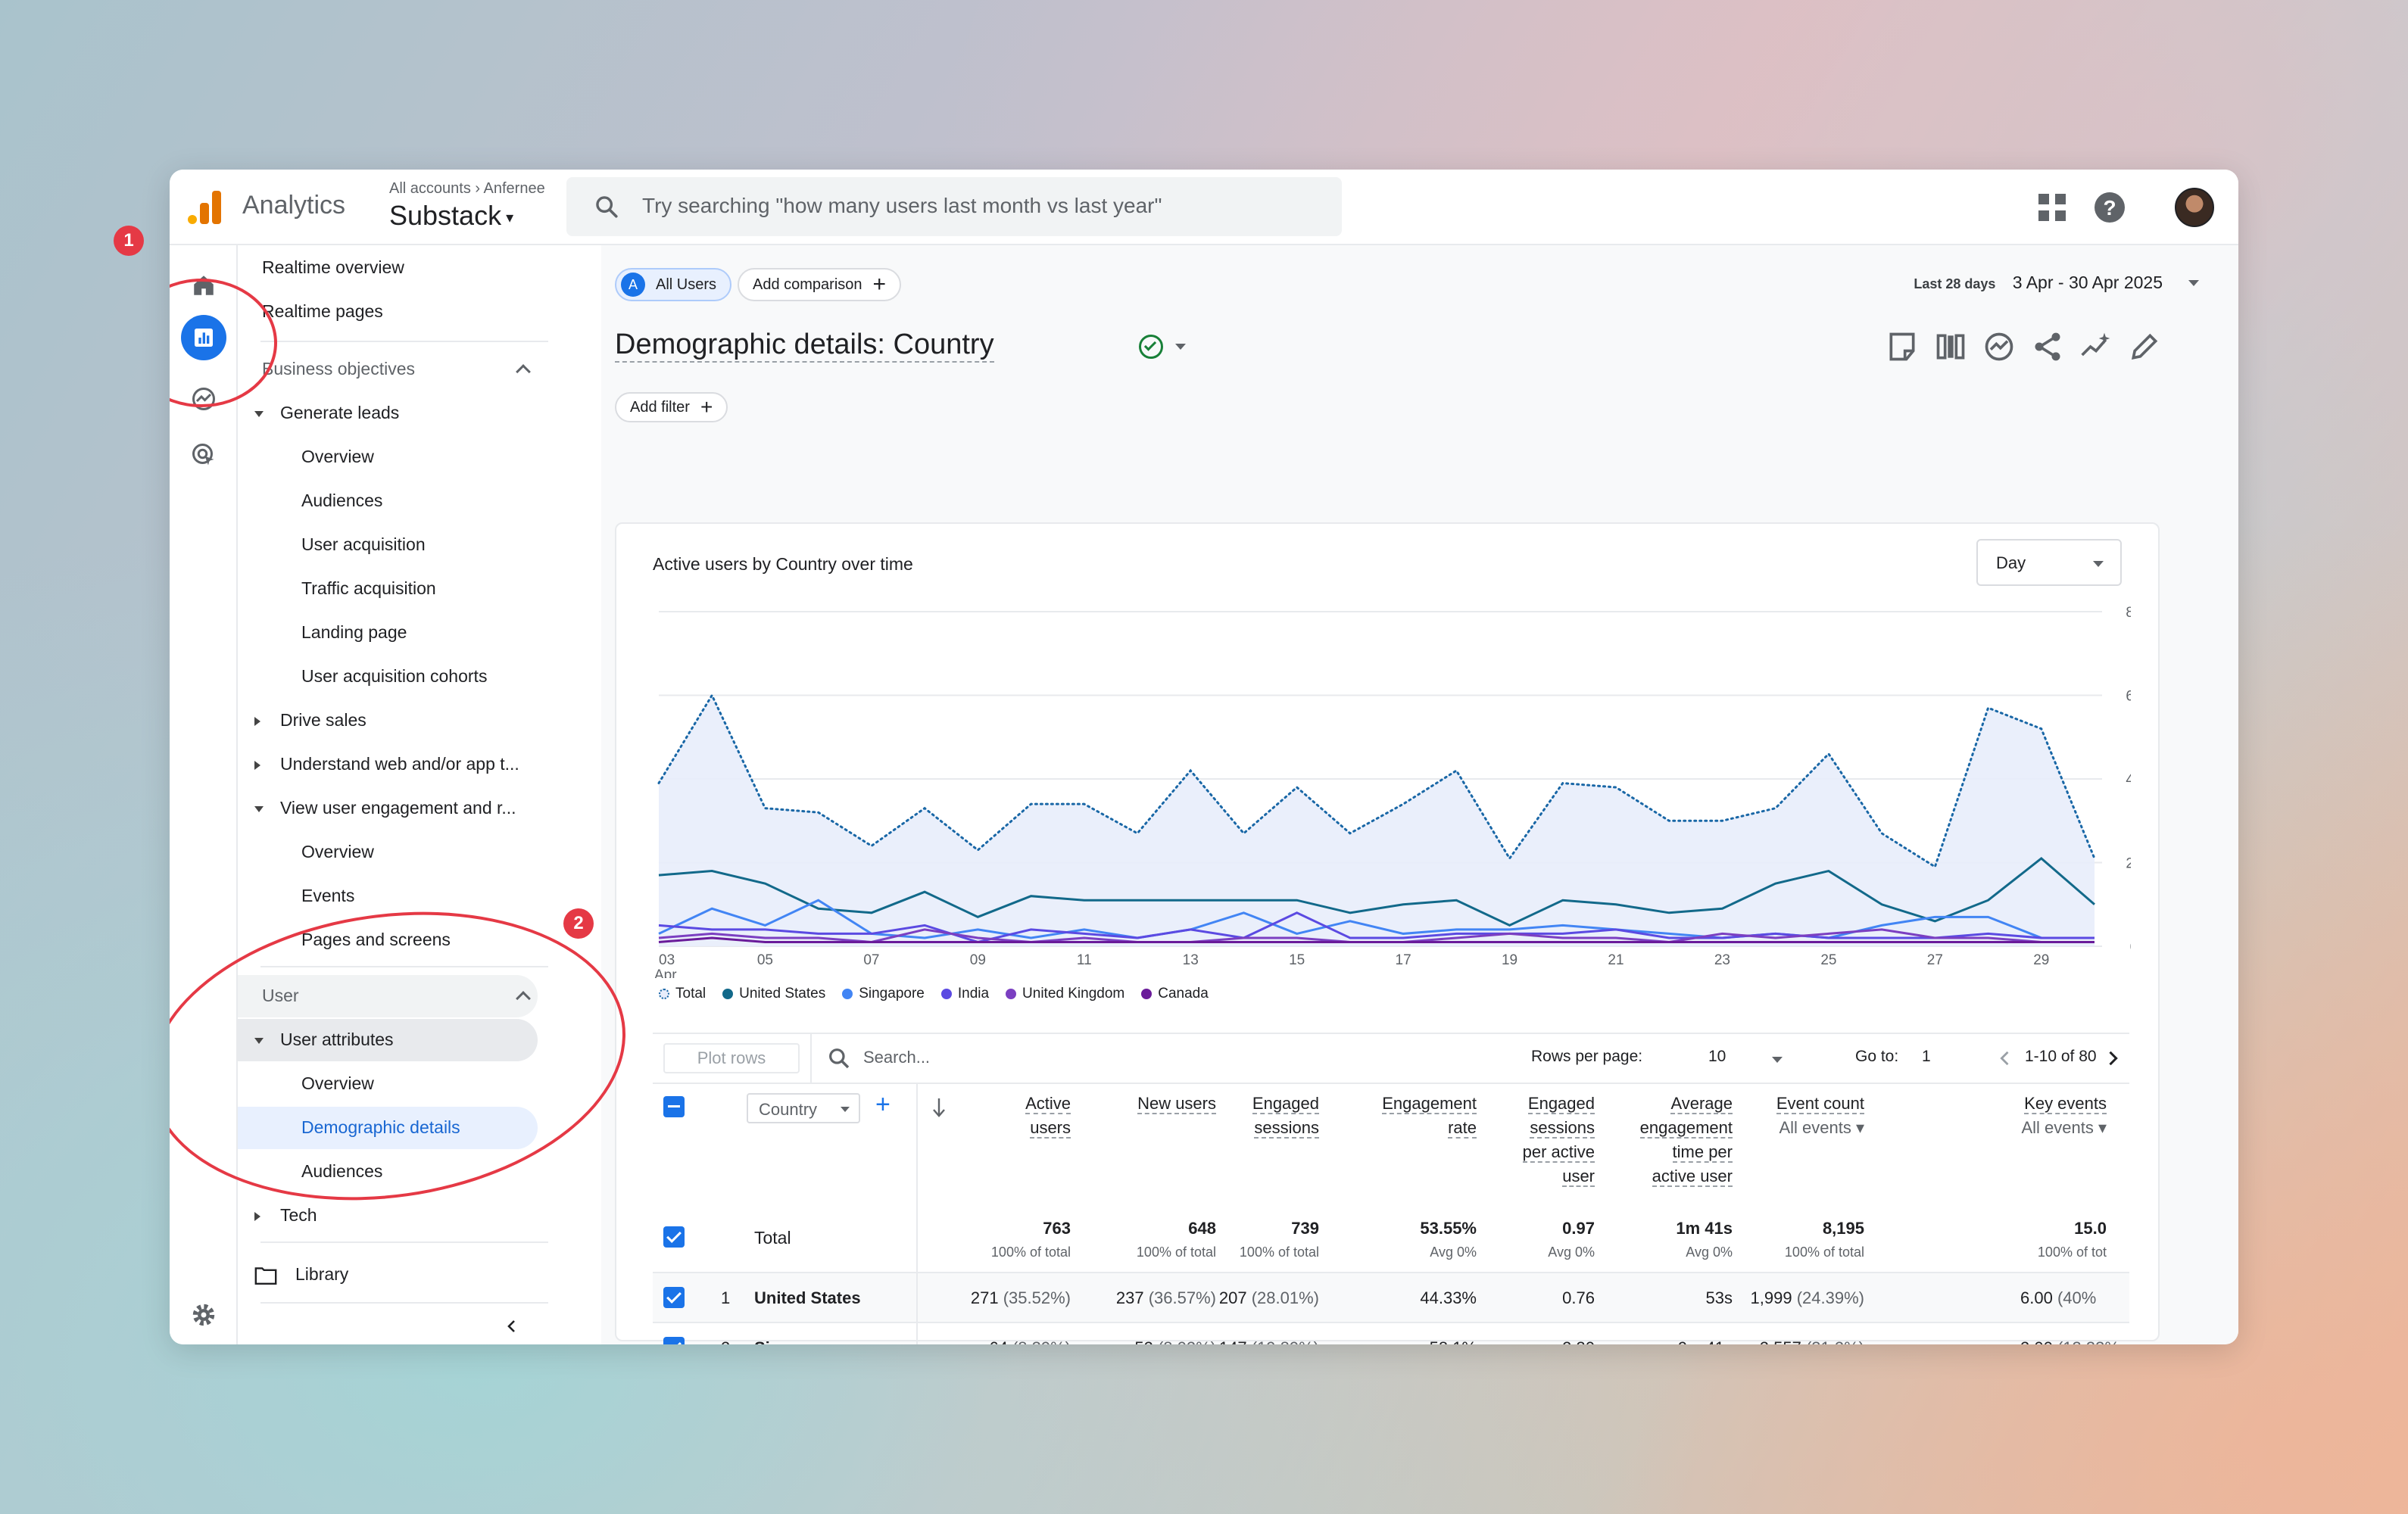 The width and height of the screenshot is (2408, 1514). I want to click on sort-arrow-down-icon, so click(939, 1107).